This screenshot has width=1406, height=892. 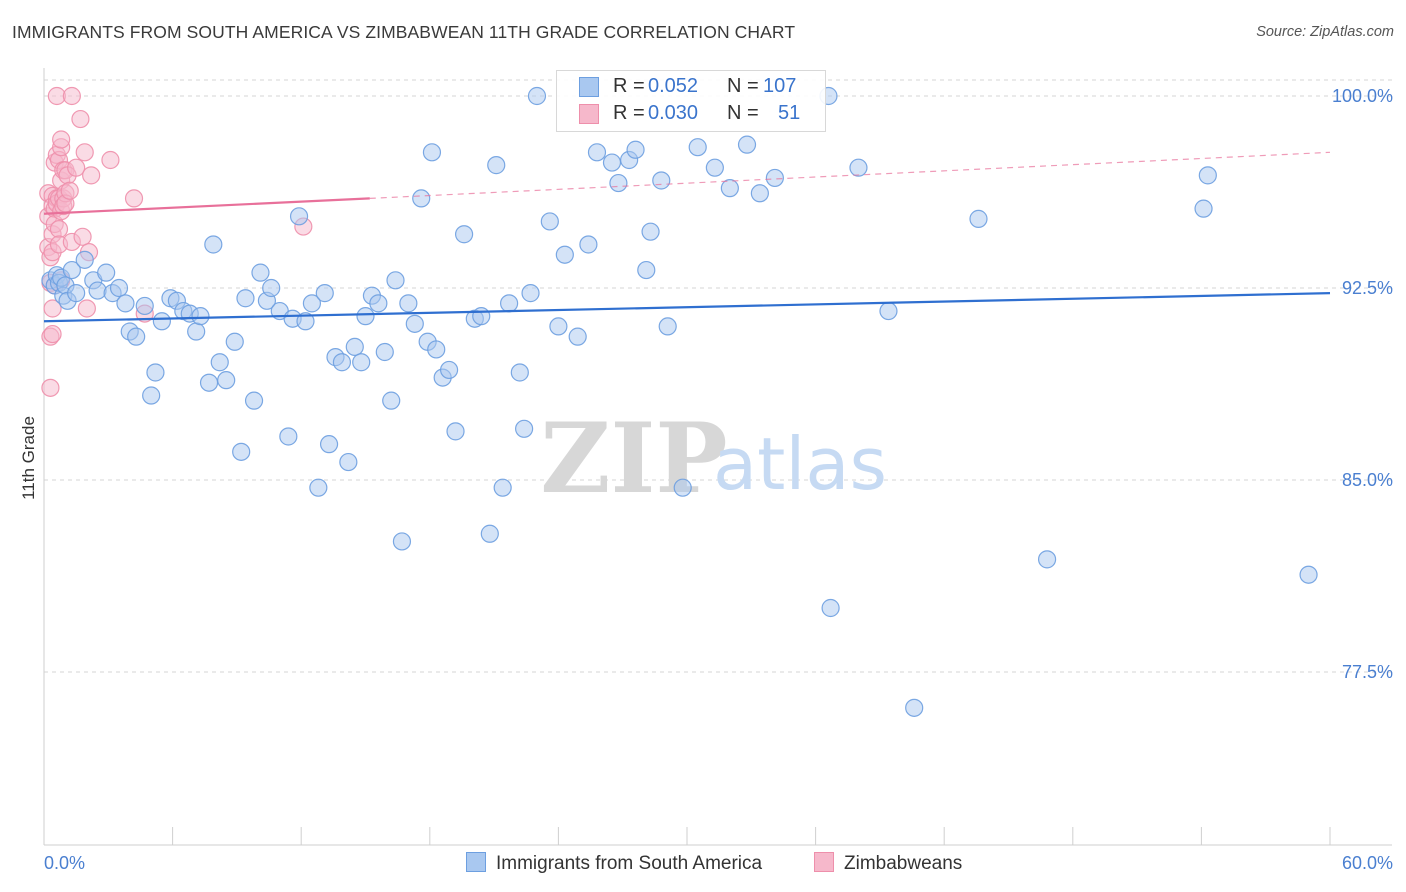 What do you see at coordinates (800, 464) in the screenshot?
I see `watermark-atlas: atlas` at bounding box center [800, 464].